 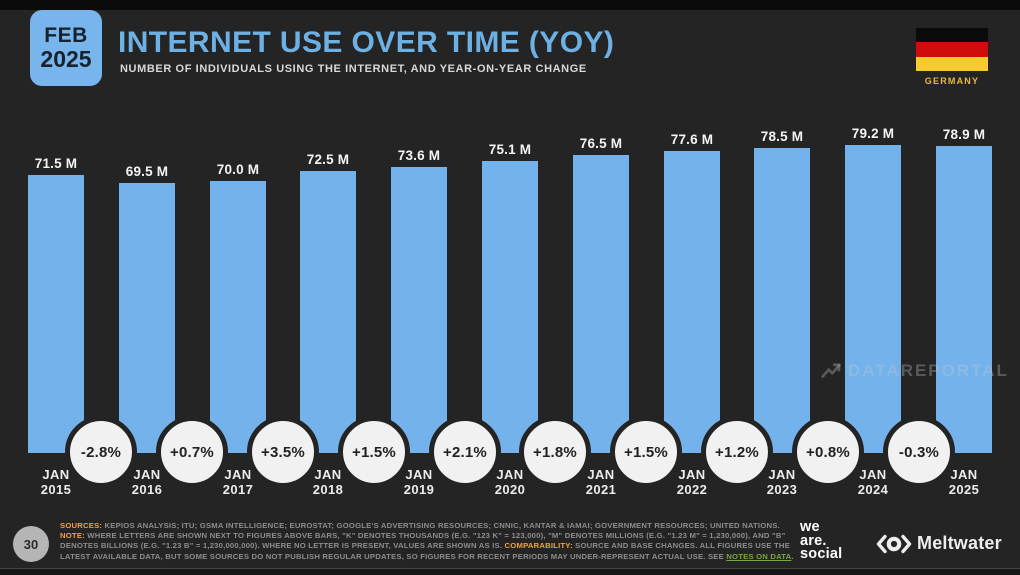 I want to click on x-axis-label: JAN 2020, so click(x=510, y=482).